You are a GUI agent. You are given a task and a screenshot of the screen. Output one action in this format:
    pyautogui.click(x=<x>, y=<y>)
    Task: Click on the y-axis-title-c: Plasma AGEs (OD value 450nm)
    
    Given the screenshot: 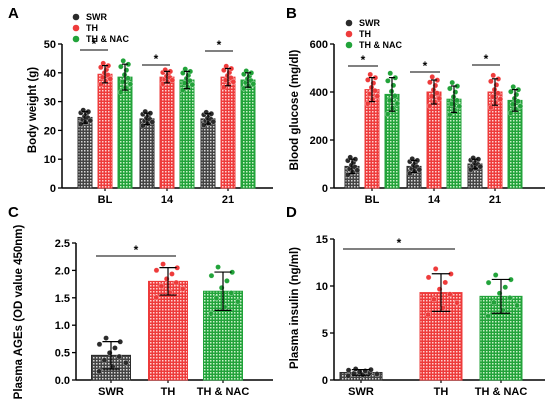 What is the action you would take?
    pyautogui.click(x=19, y=311)
    